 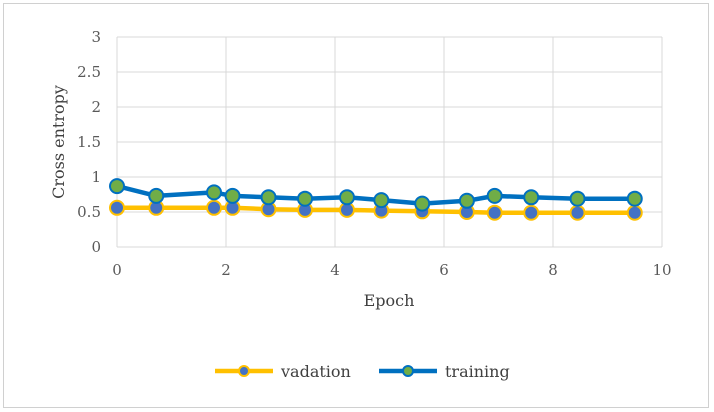 I want to click on legend-label-vadation: vadation, so click(x=315, y=371).